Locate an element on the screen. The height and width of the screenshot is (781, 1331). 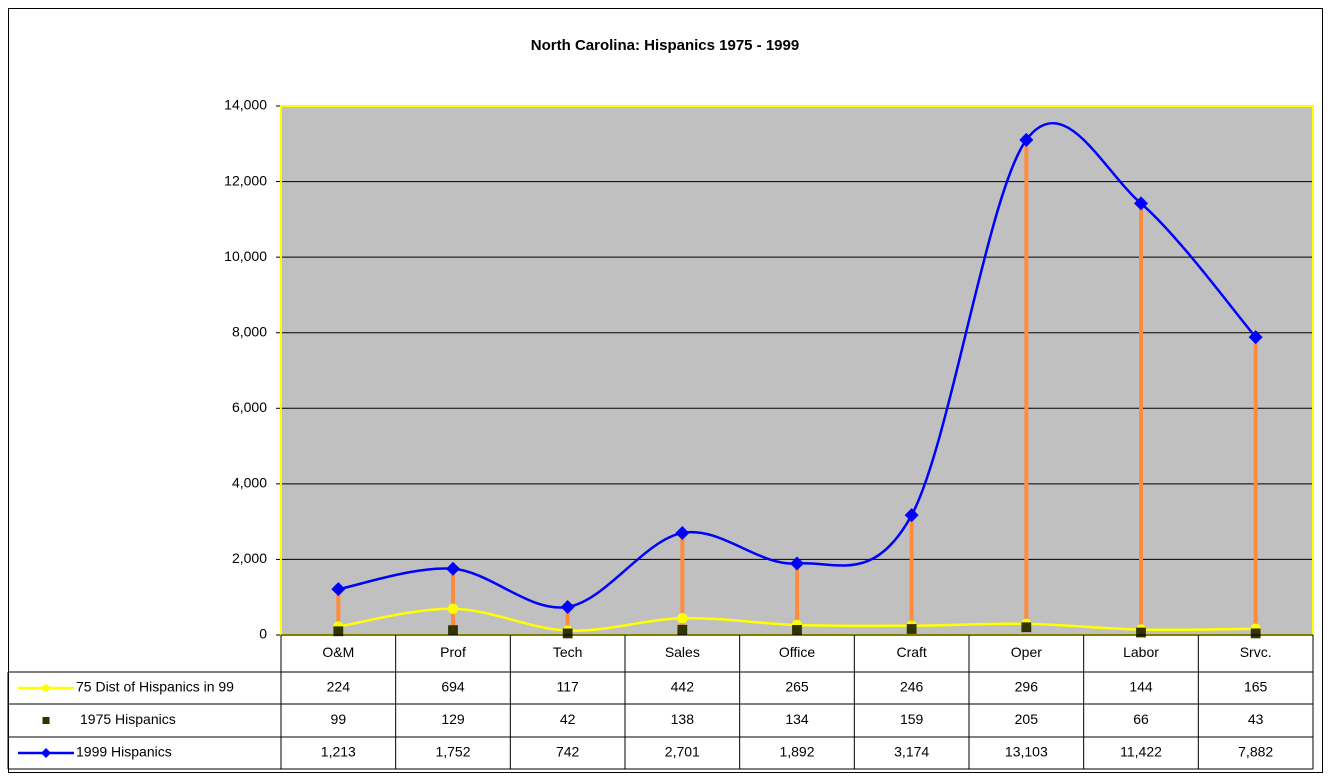
y-tick-label: 2,000 is located at coordinates (249, 558).